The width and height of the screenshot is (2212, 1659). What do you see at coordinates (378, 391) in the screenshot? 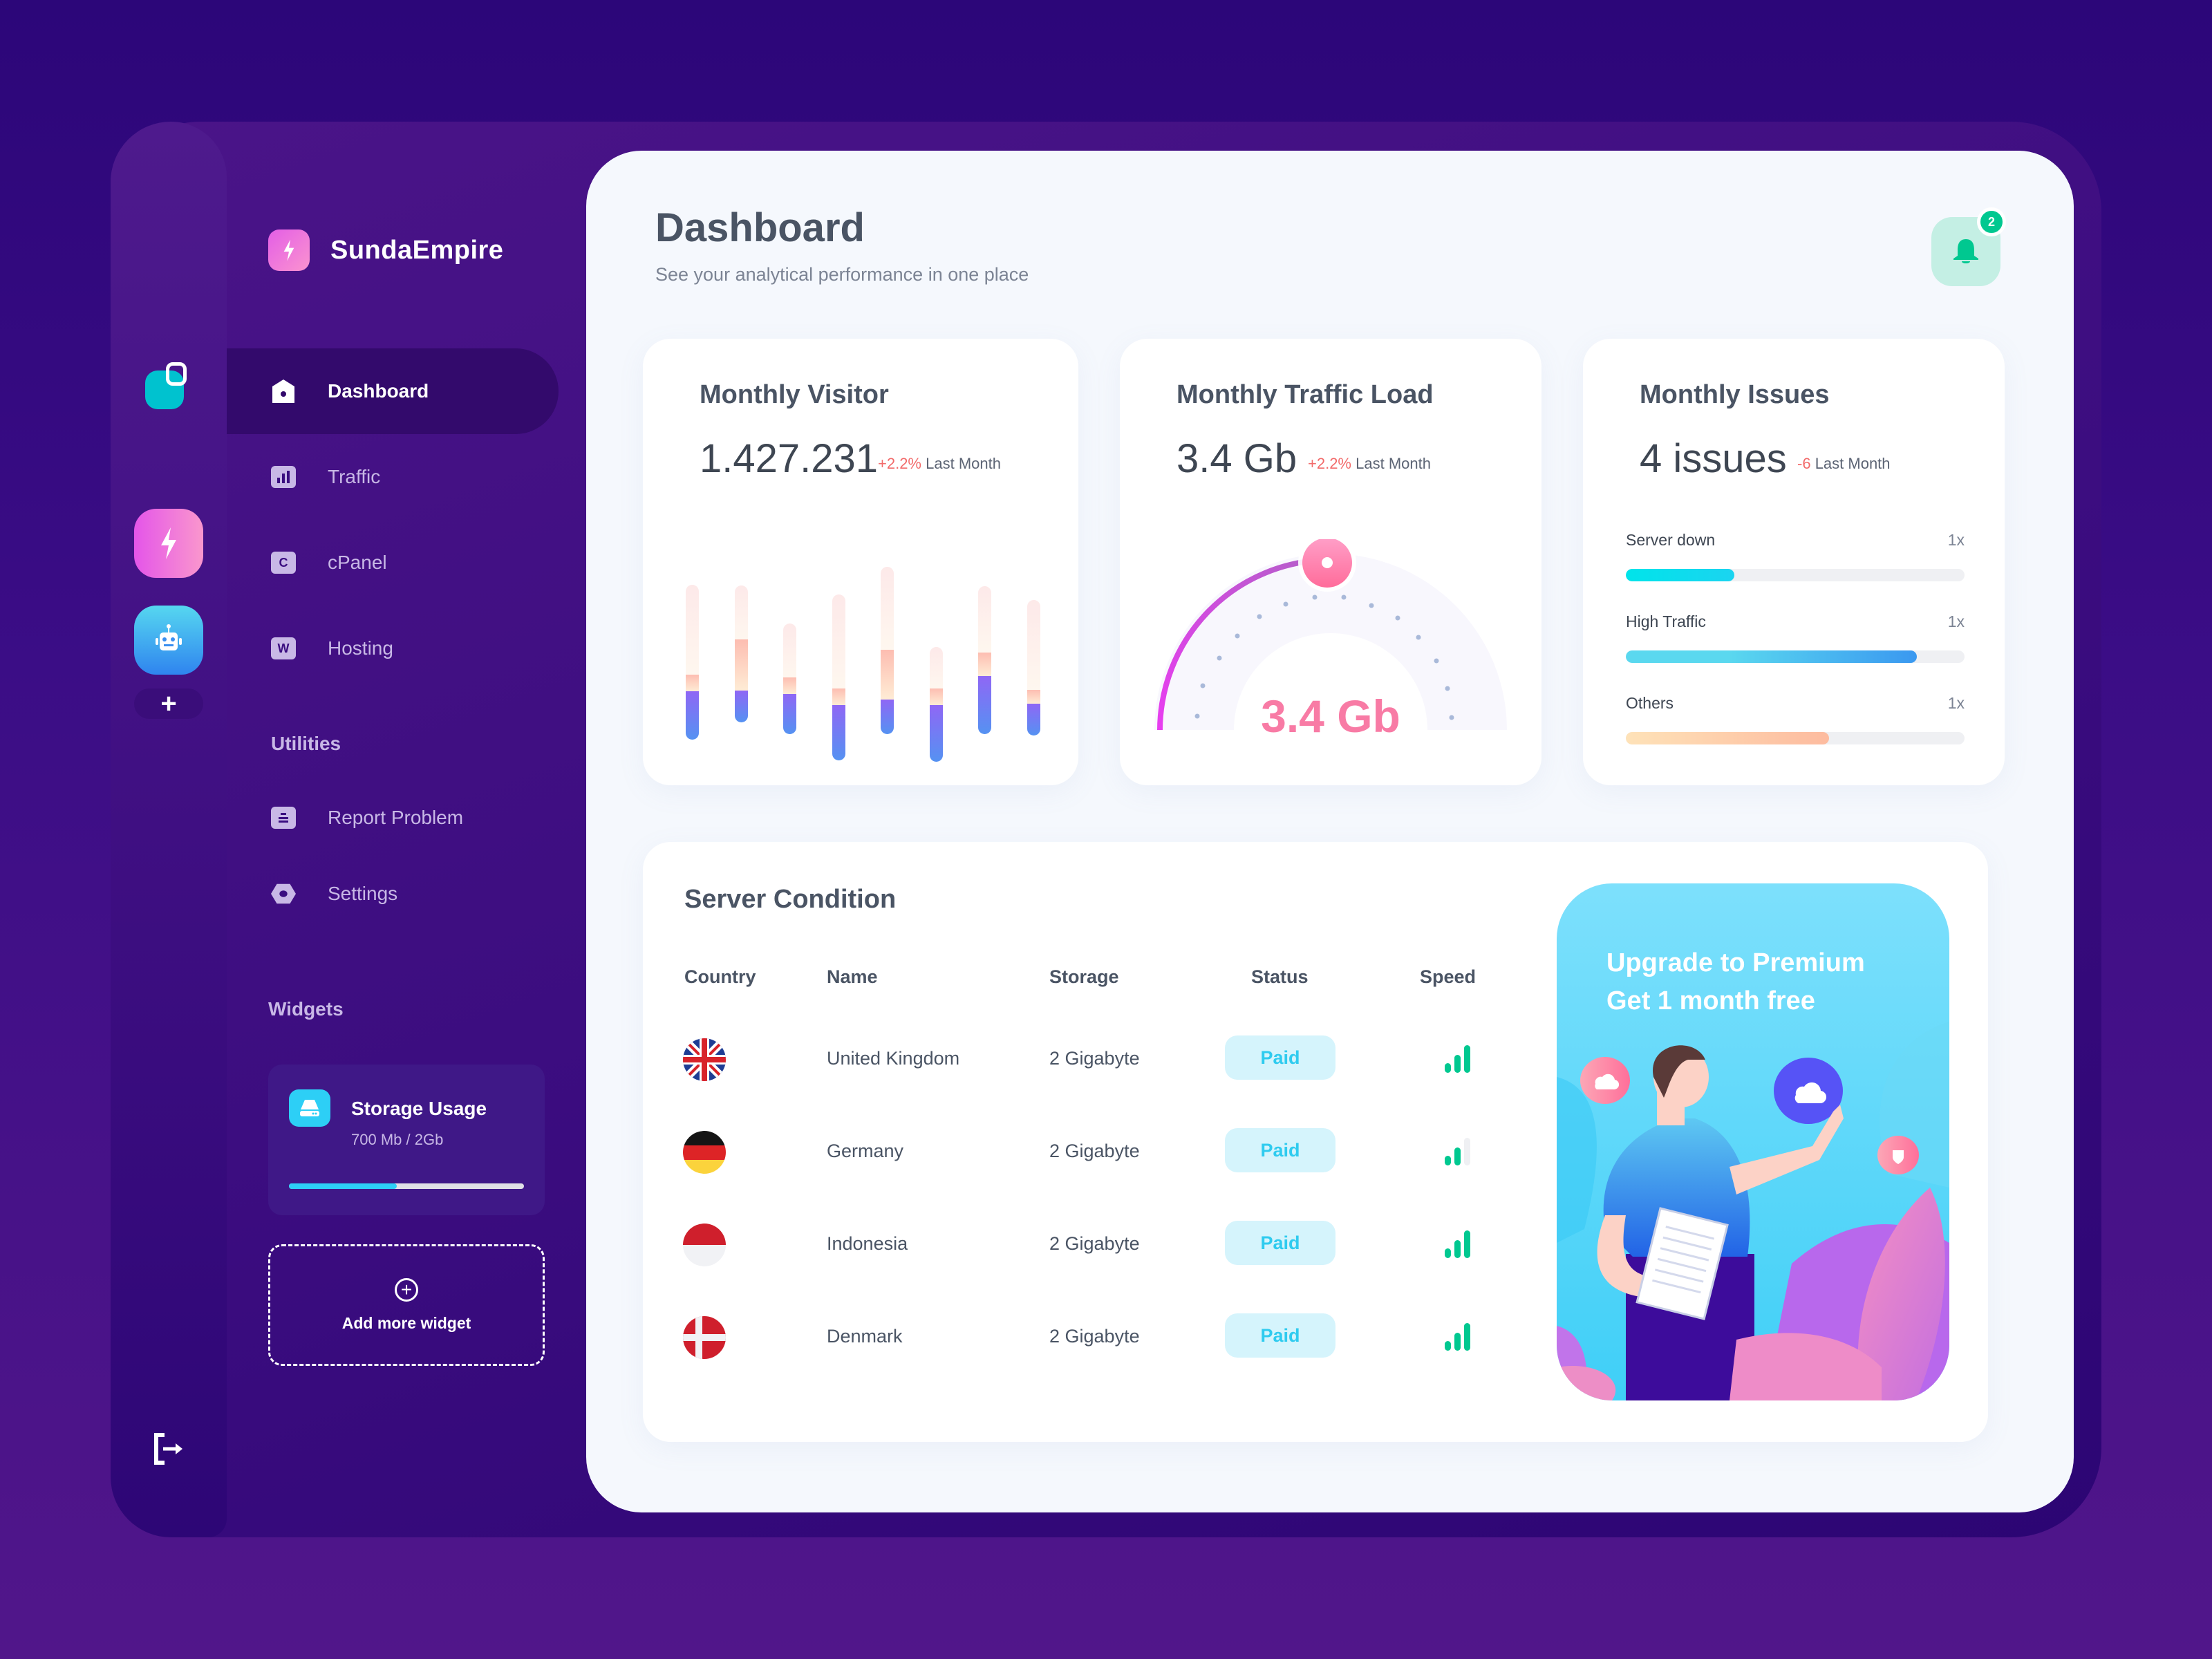
I see `sidebar-item-label: Dashboard` at bounding box center [378, 391].